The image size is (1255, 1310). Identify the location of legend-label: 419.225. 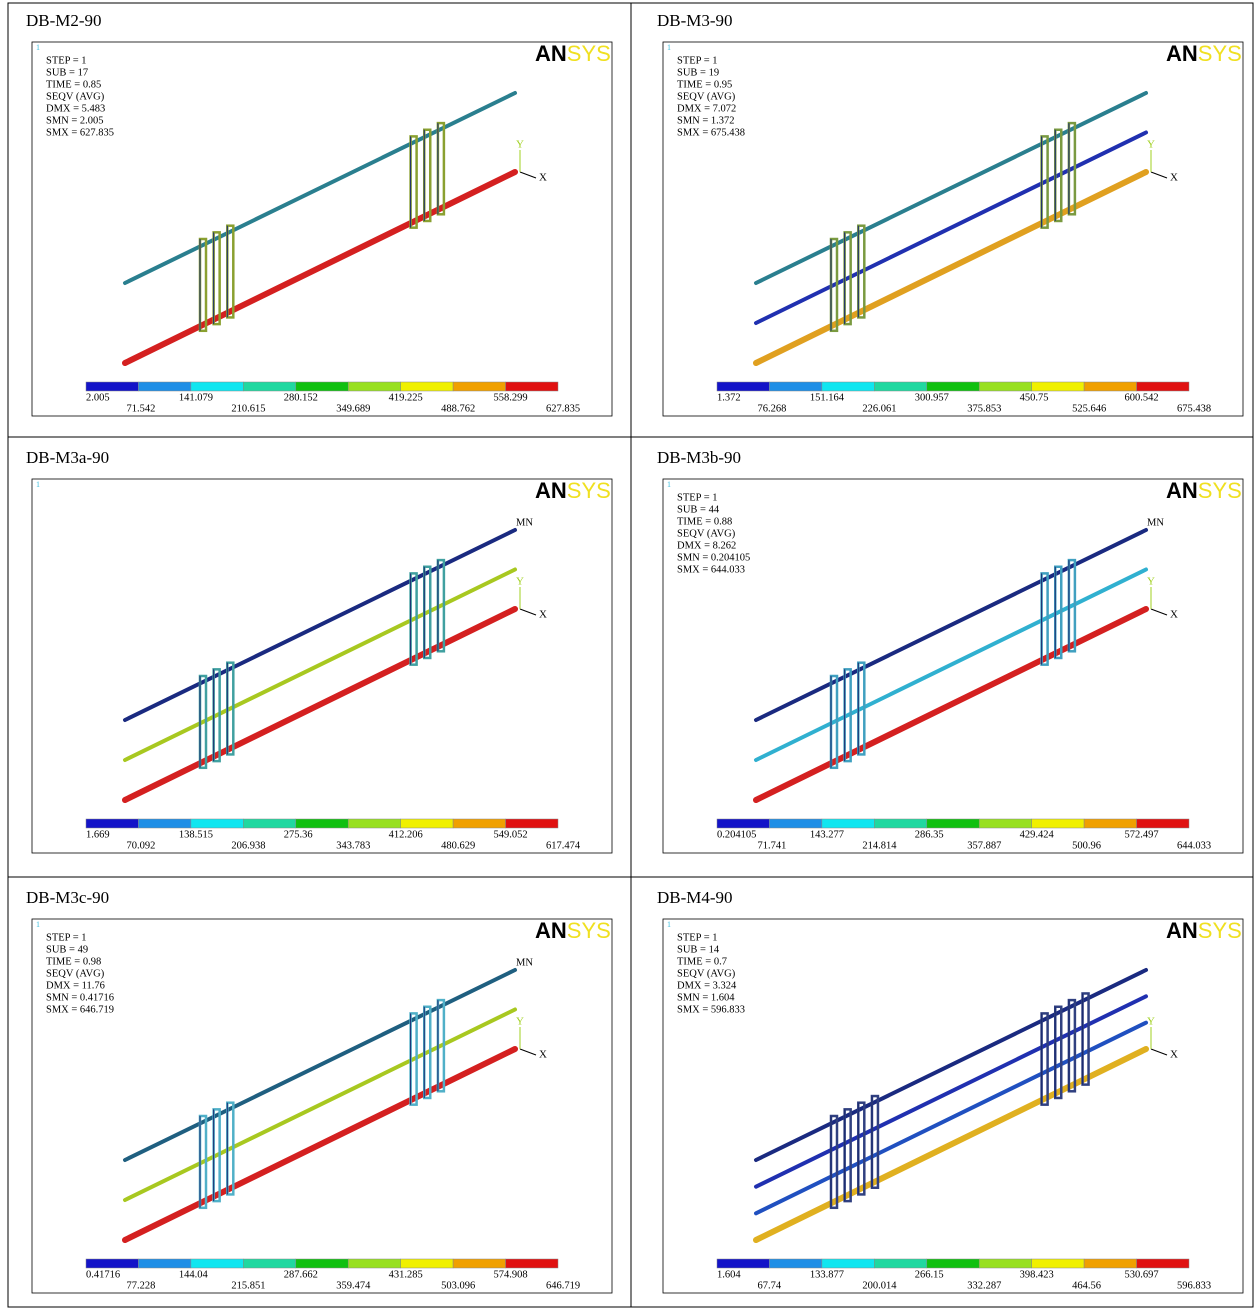
(406, 397).